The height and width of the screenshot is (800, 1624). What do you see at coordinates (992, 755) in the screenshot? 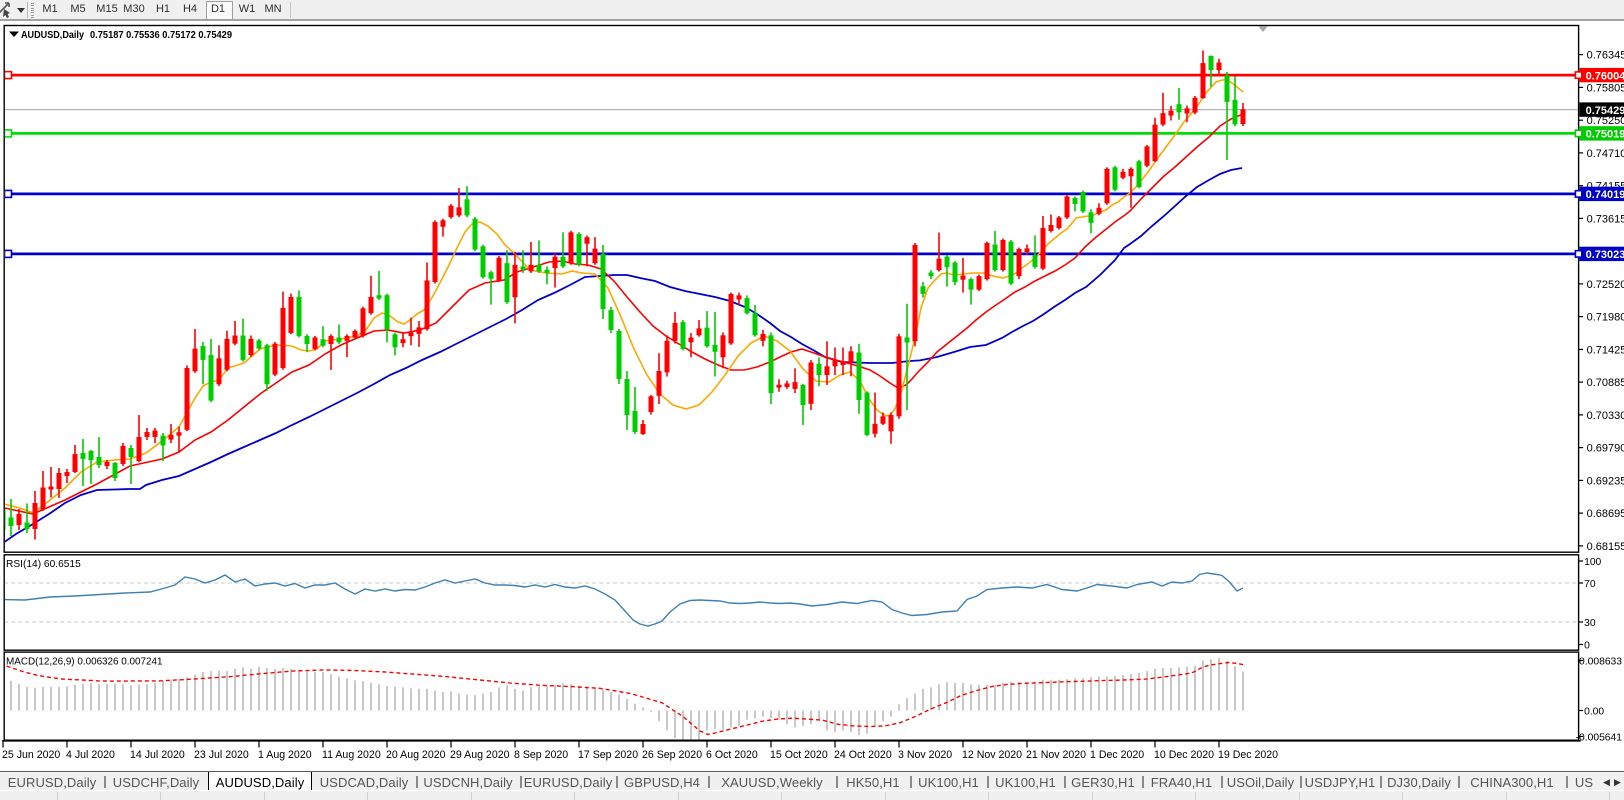
I see `svg-text: 12 Nov 2020` at bounding box center [992, 755].